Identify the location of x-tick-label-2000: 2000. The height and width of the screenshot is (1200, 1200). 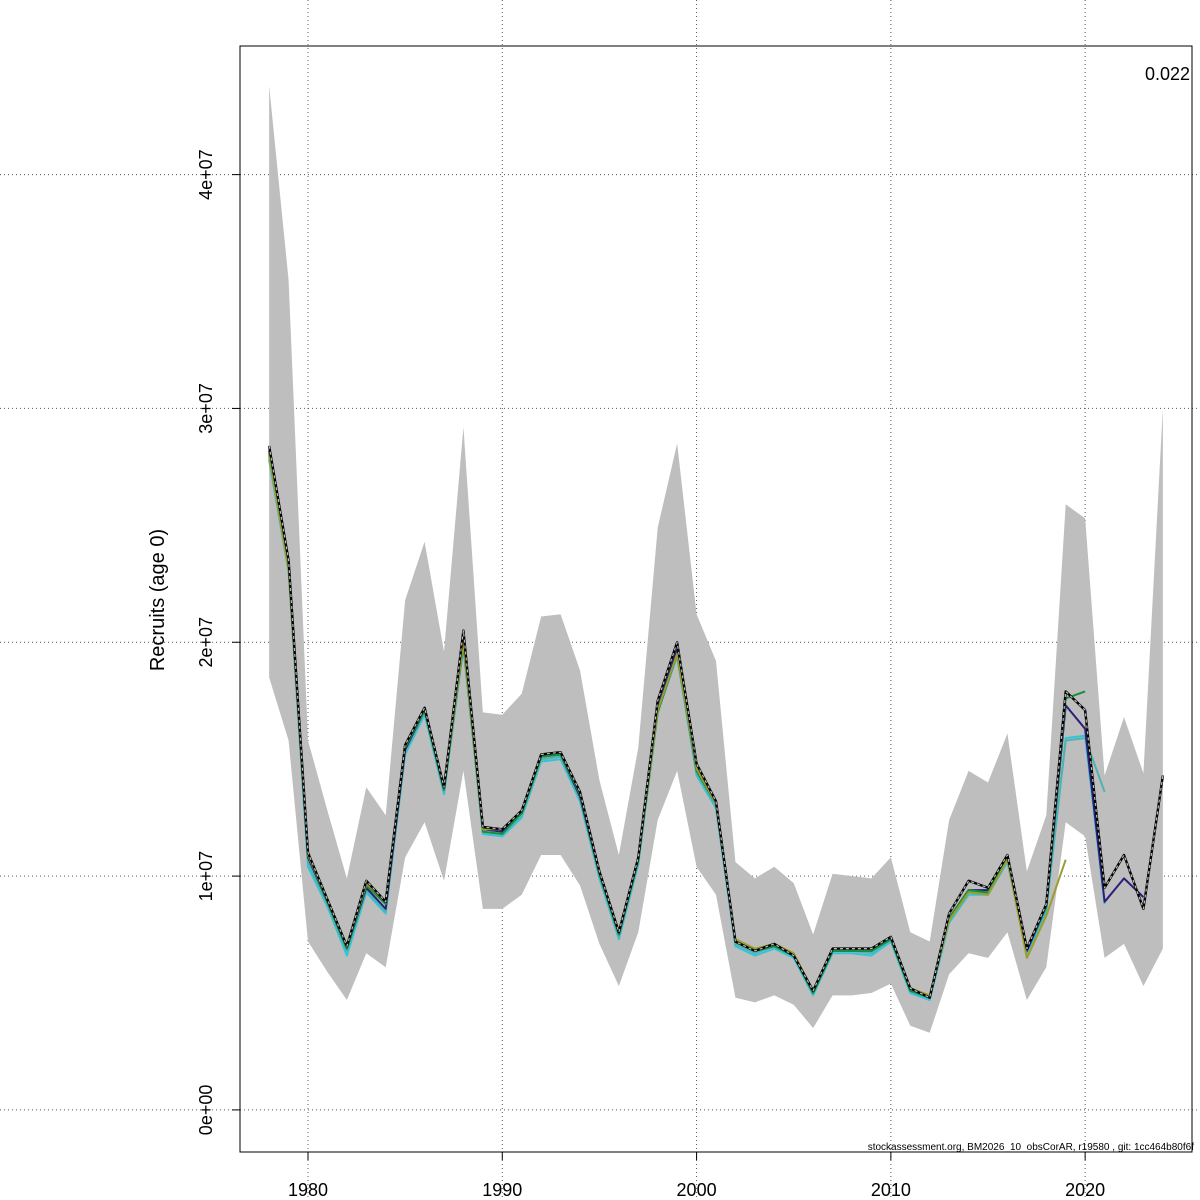
(697, 1190).